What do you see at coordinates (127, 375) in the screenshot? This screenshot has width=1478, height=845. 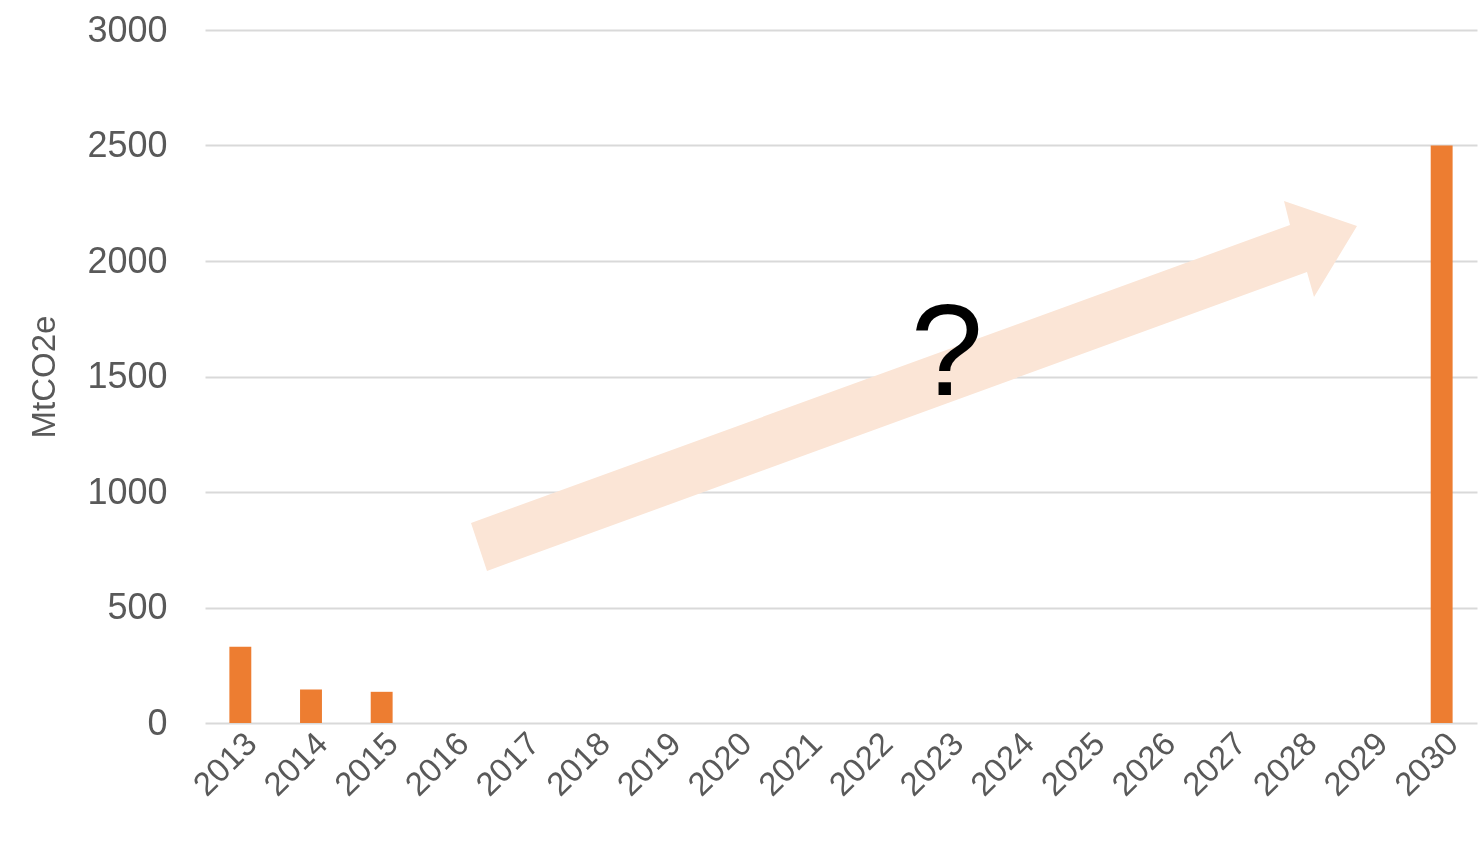 I see `y-tick-label: 1500` at bounding box center [127, 375].